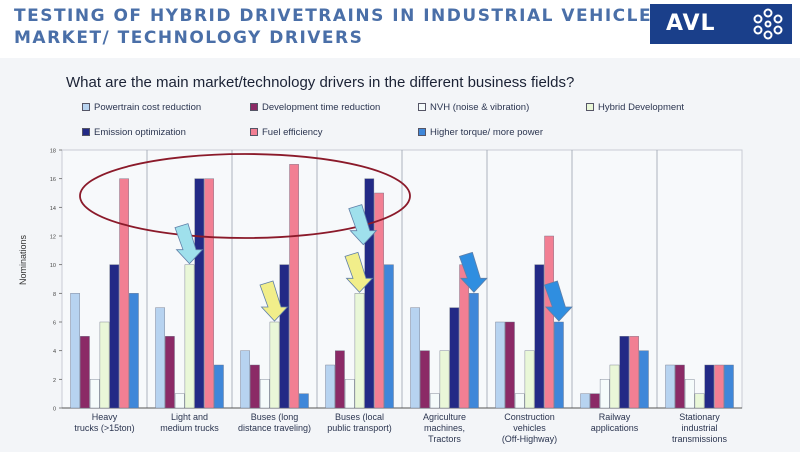 The height and width of the screenshot is (452, 800). I want to click on legend-item: Development time reduction, so click(315, 107).